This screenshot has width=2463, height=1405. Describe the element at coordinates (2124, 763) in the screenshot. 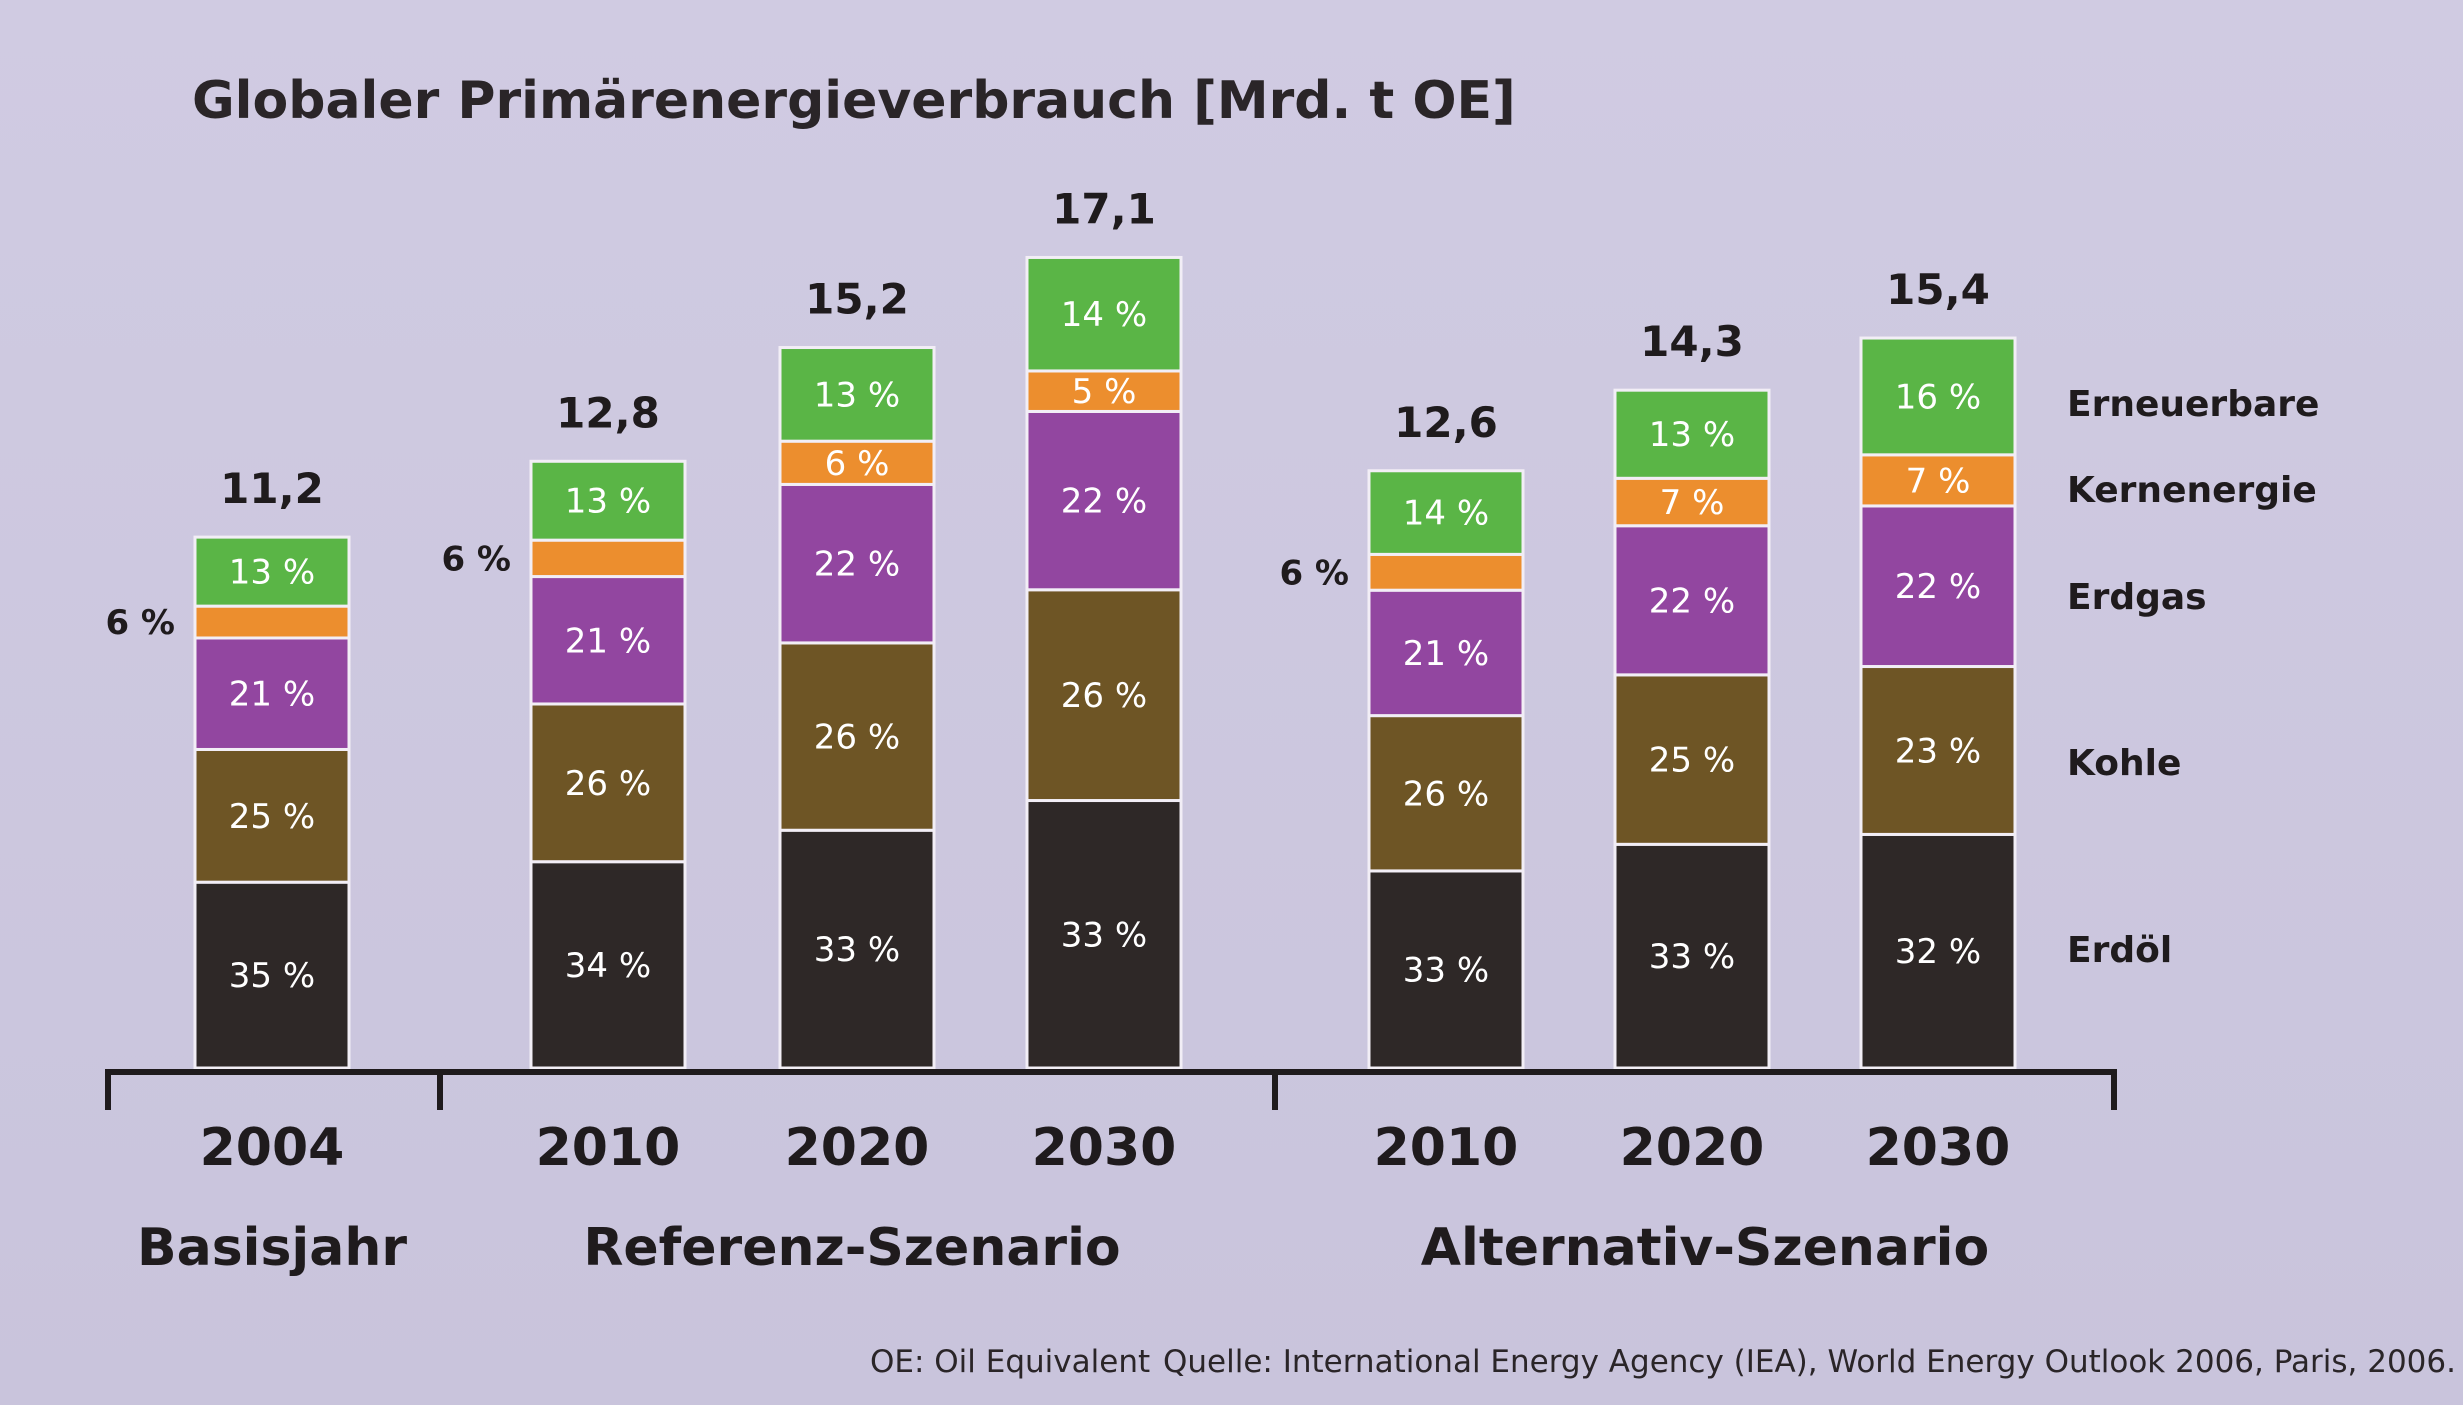

I see `legend-label-kohle: Kohle` at that location.